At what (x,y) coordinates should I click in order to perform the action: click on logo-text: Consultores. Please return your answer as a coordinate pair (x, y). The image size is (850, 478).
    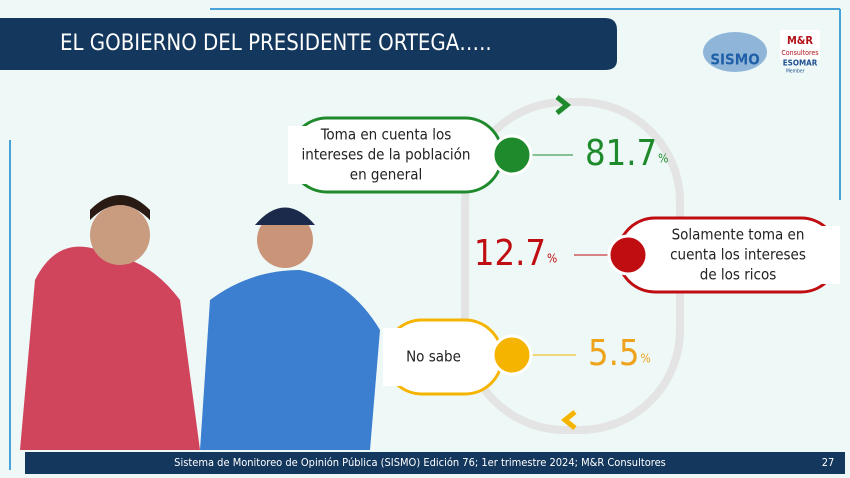
    Looking at the image, I should click on (799, 53).